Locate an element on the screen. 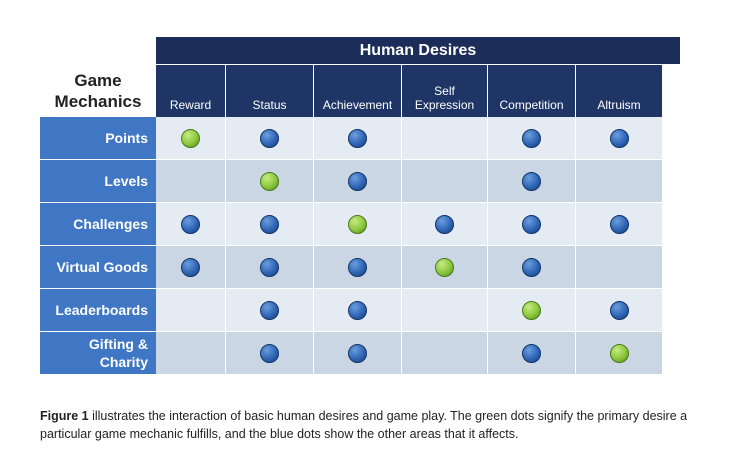 The height and width of the screenshot is (453, 734). column-header: Self Expression is located at coordinates (445, 91).